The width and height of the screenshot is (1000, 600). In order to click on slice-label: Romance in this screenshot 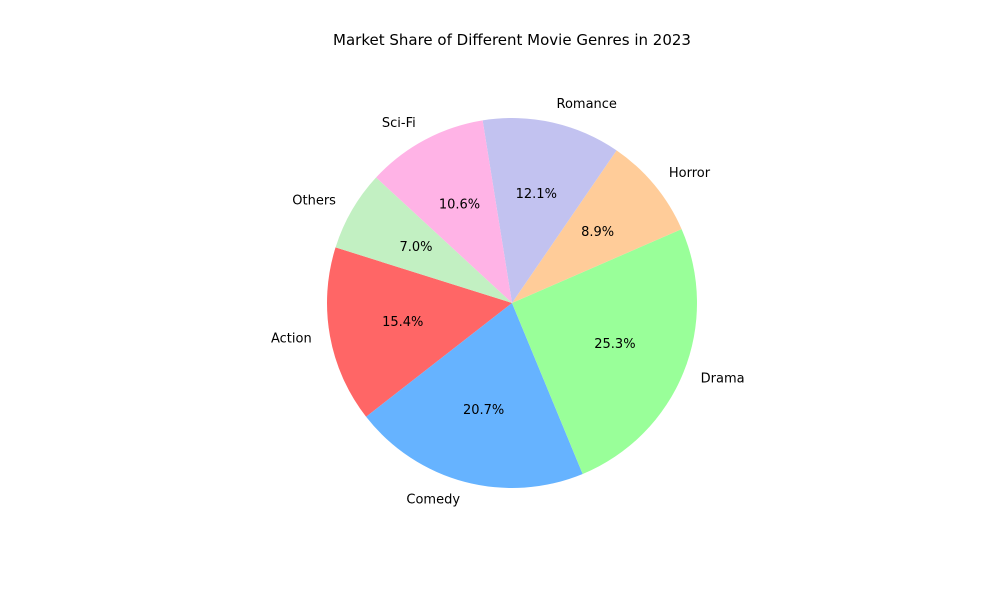, I will do `click(587, 104)`.